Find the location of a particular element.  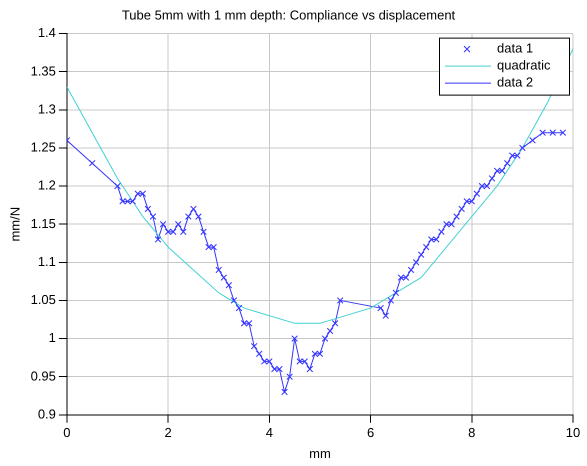

x-tick-label: 10 is located at coordinates (573, 432).